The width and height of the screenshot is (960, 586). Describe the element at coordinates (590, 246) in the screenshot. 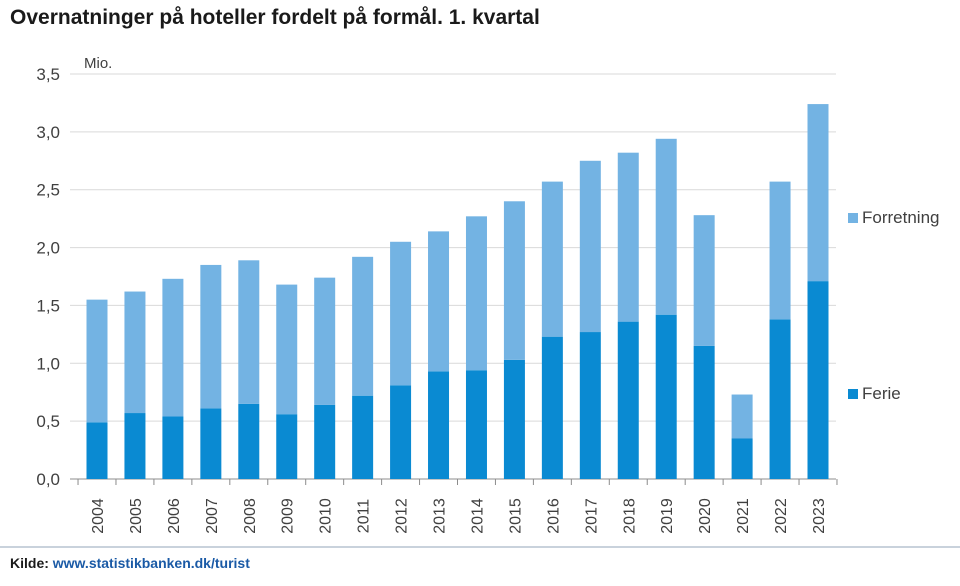

I see `bar-forretning-2017` at that location.